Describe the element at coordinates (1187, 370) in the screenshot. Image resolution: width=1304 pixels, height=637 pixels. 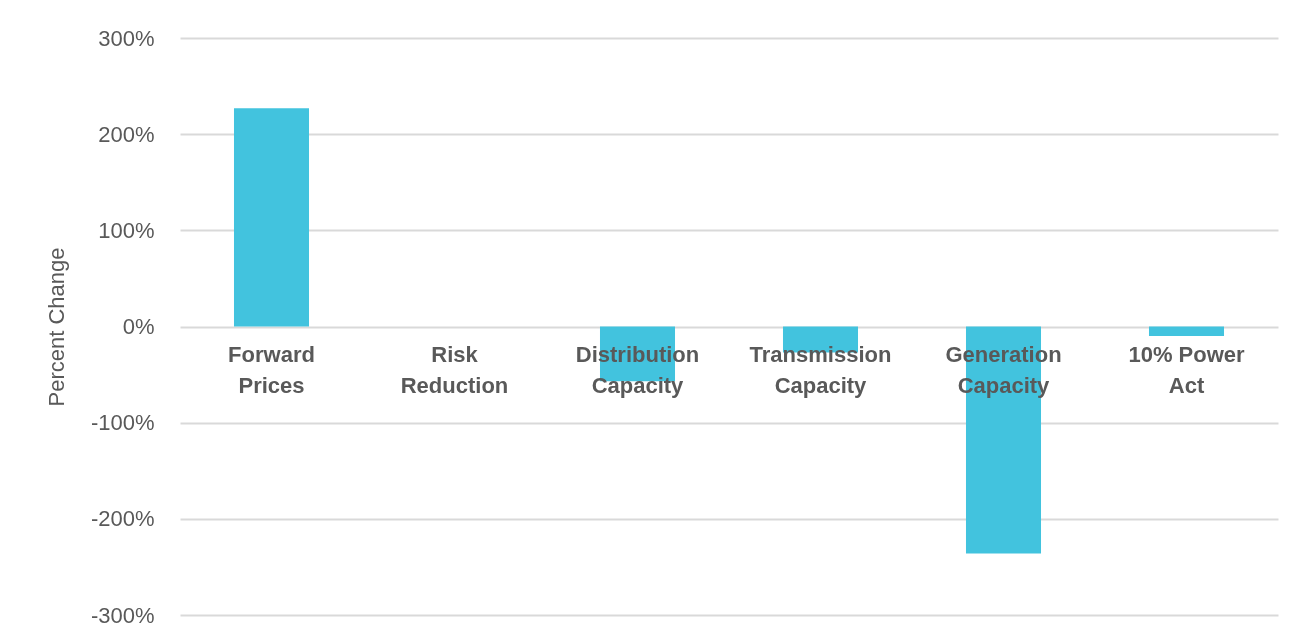
I see `x-tick-label: 10% Power Act` at that location.